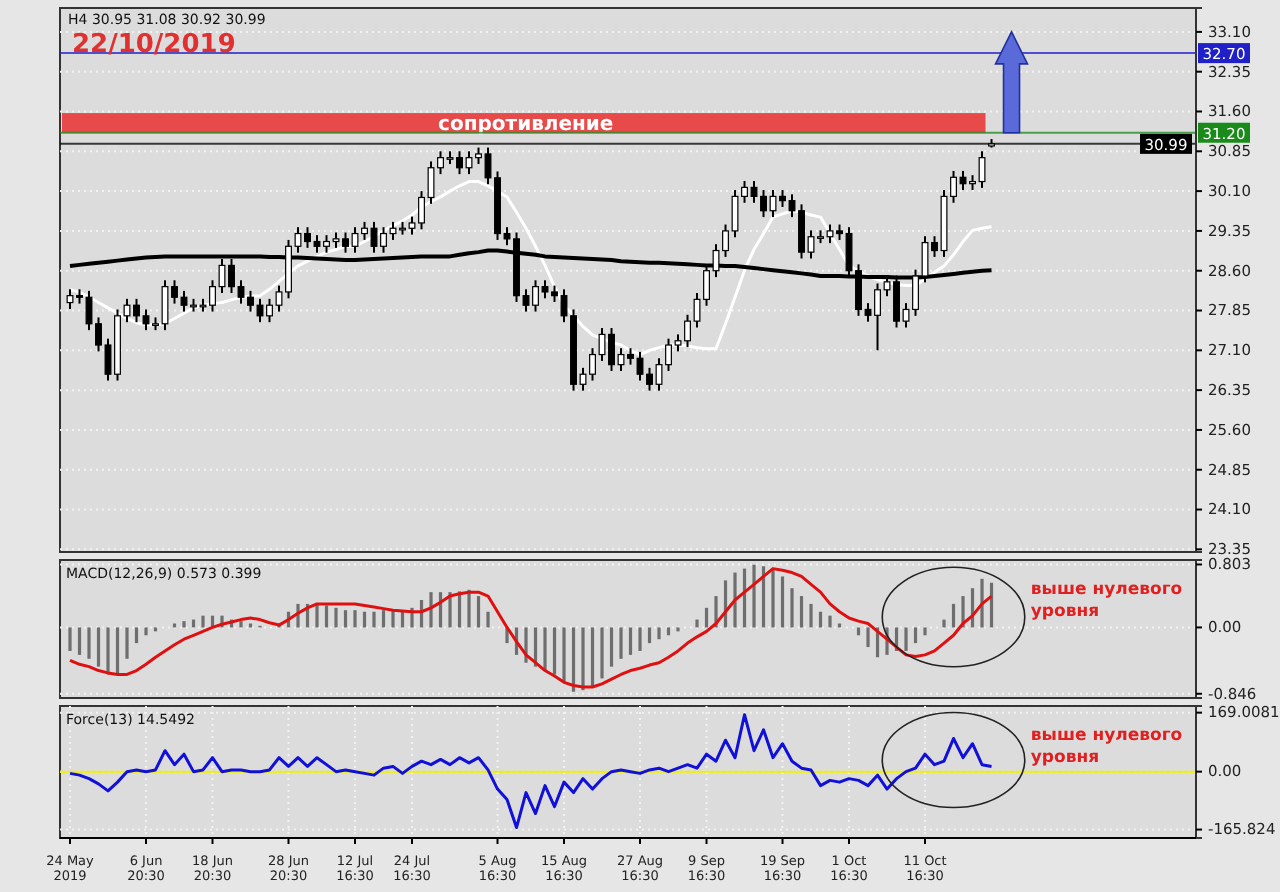  Describe the element at coordinates (526, 124) in the screenshot. I see `band-label: сопротивление` at that location.